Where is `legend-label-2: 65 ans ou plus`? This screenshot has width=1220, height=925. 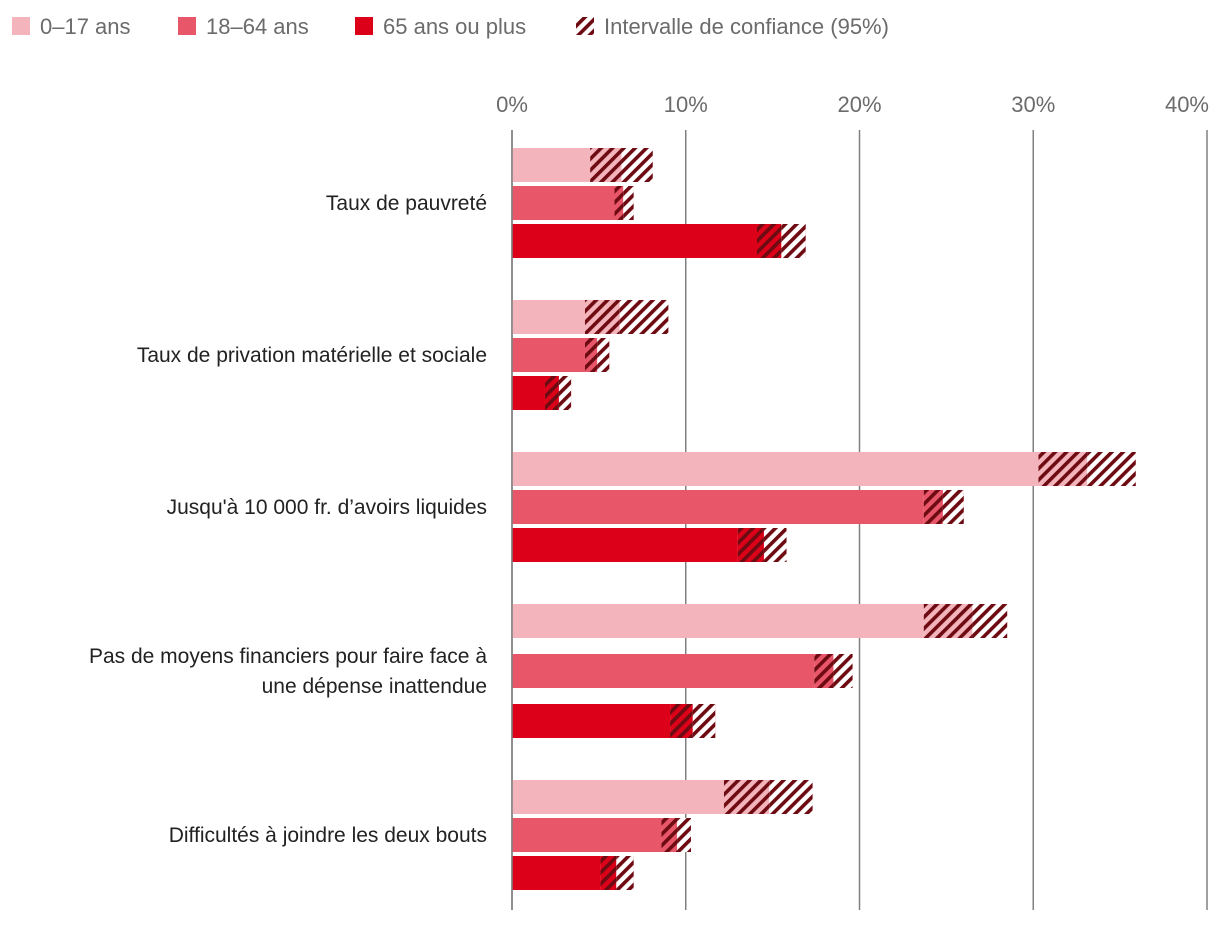
legend-label-2: 65 ans ou plus is located at coordinates (454, 26).